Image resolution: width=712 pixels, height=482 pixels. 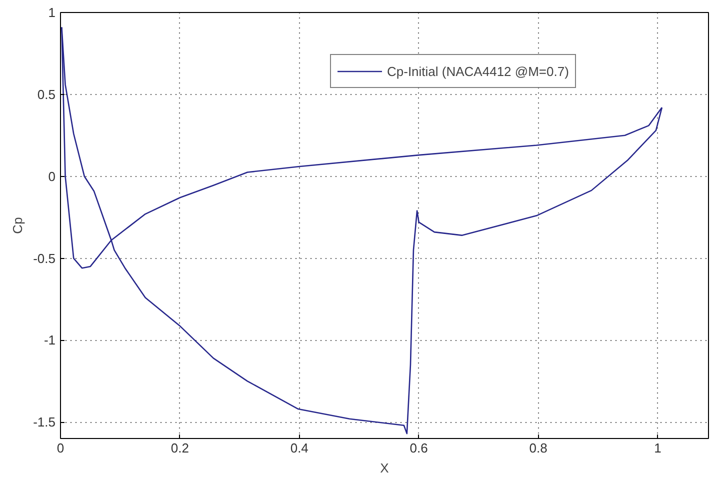 I want to click on y-tick-label: -0.5, so click(x=44, y=258).